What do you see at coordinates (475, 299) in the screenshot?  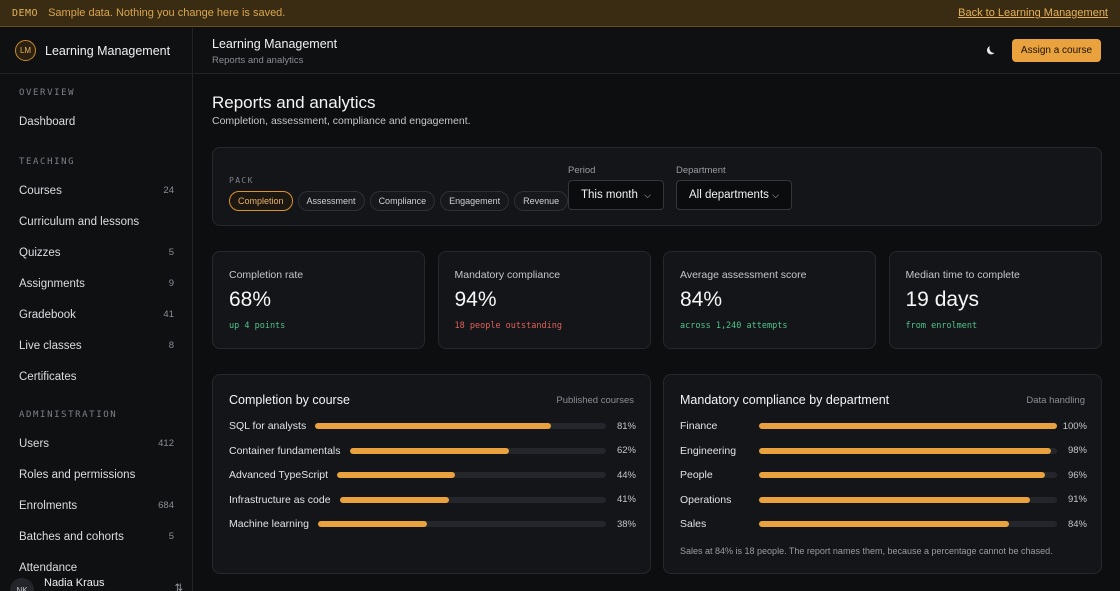 I see `kpi-value: 94%` at bounding box center [475, 299].